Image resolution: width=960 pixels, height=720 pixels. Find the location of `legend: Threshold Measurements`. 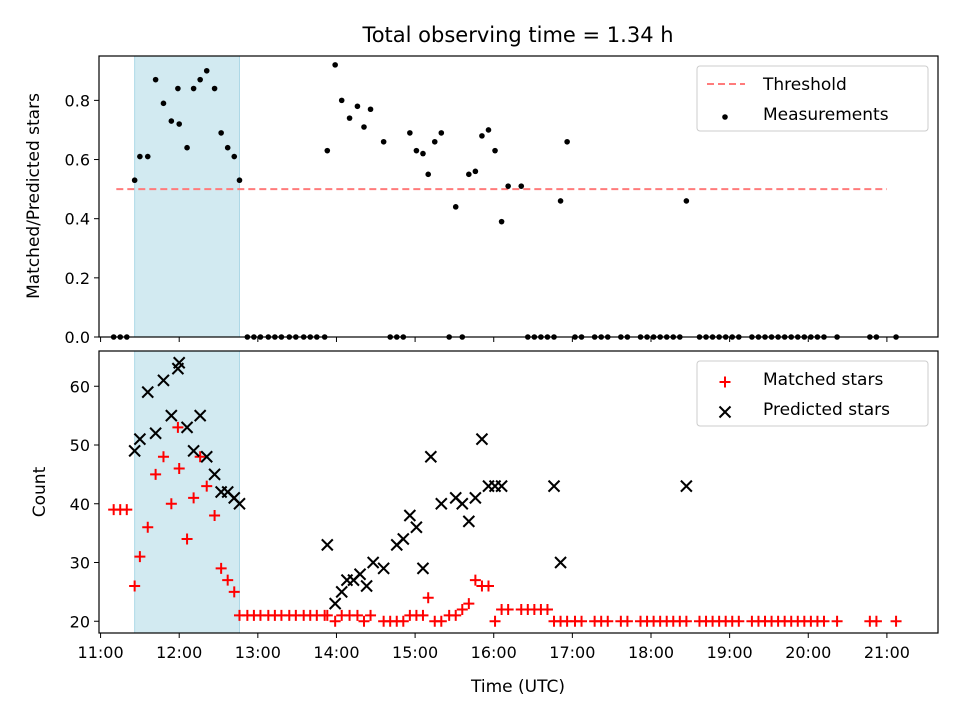

legend: Threshold Measurements is located at coordinates (812, 98).